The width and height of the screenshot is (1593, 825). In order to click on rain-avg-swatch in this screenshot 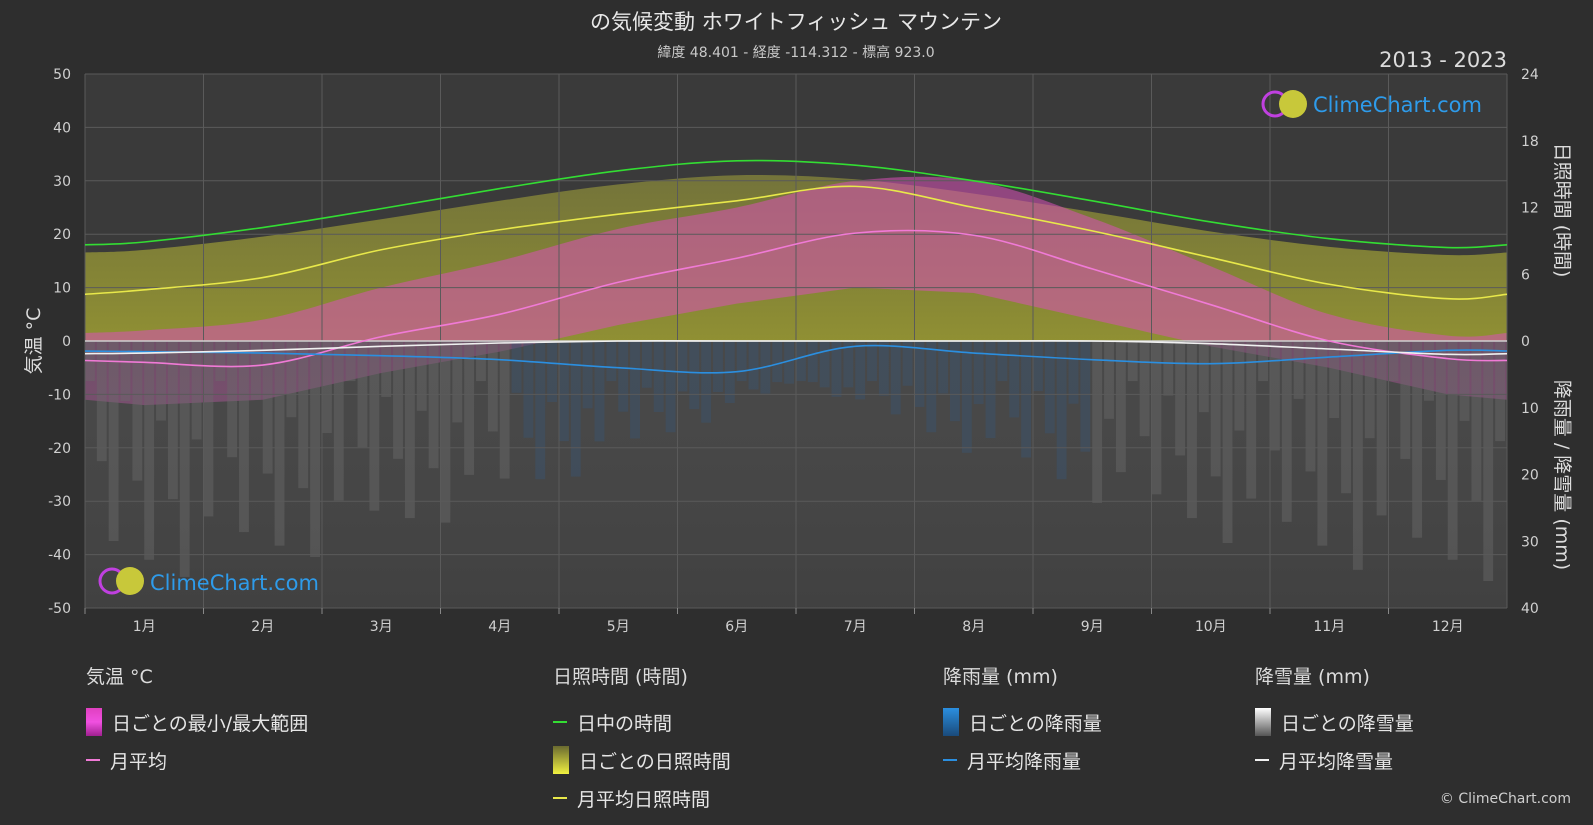, I will do `click(950, 760)`.